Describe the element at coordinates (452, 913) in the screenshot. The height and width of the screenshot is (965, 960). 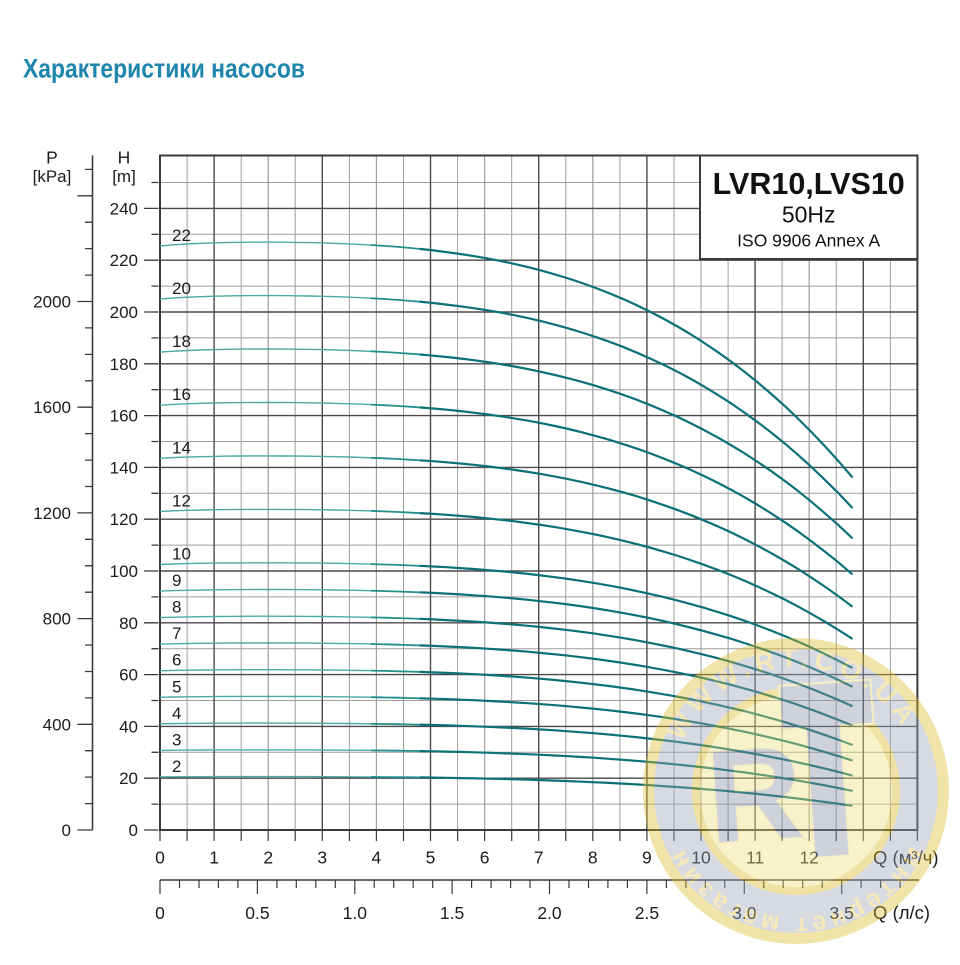
I see `svg-text: 1.5` at that location.